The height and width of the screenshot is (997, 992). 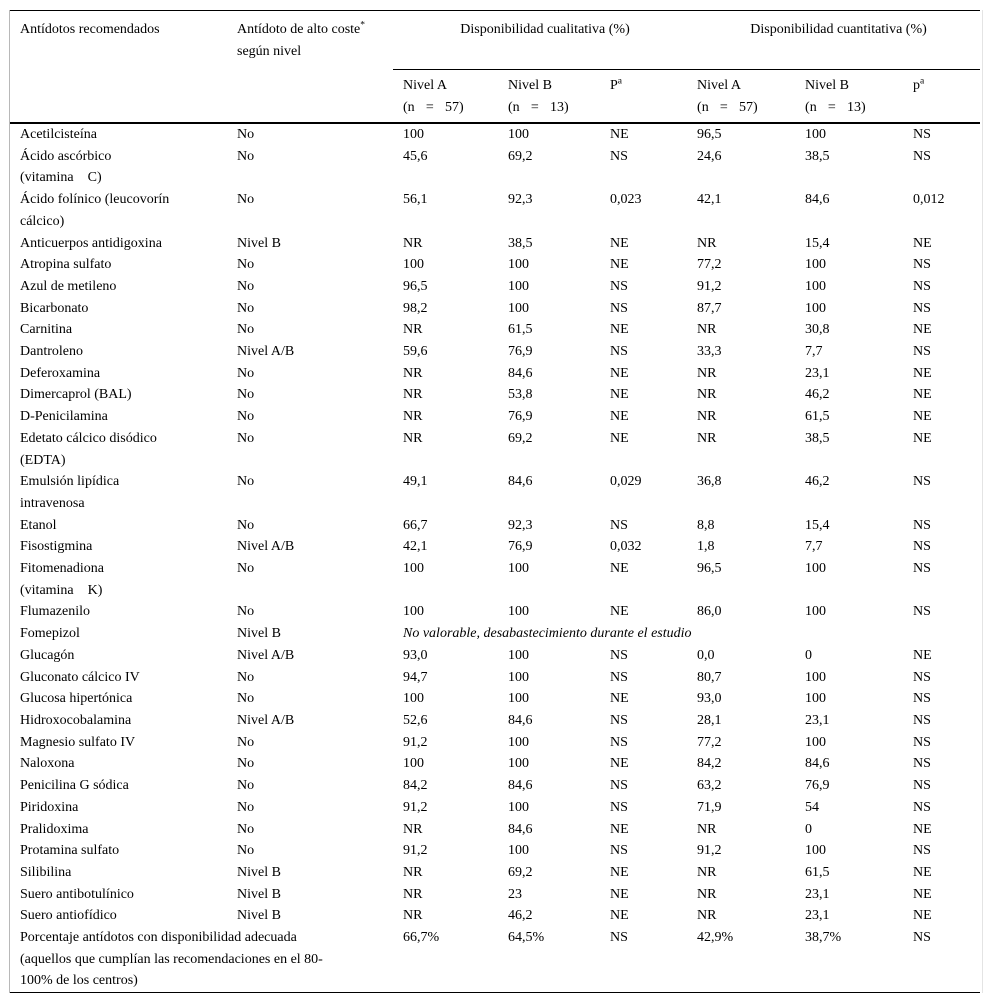 I want to click on table-row: Carnitina No NR 61,5 NE NR 30,8 NE, so click(x=495, y=330).